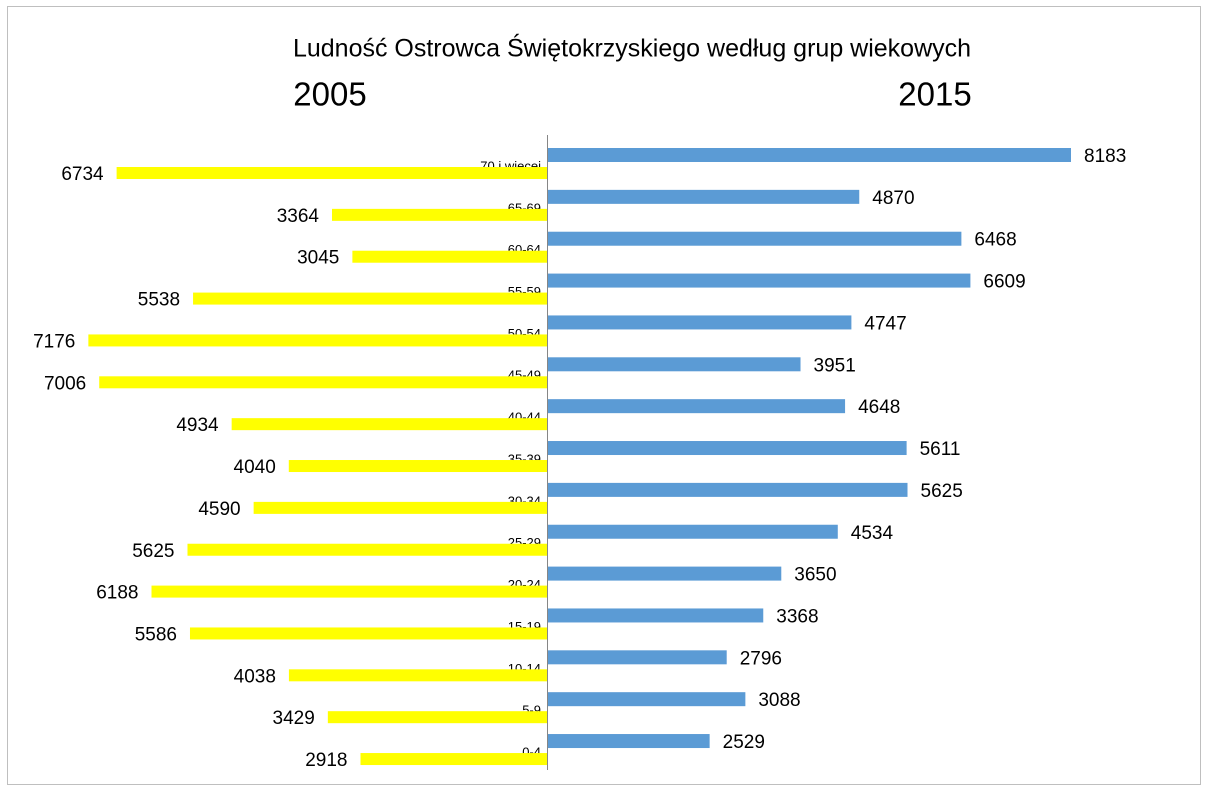 This screenshot has width=1208, height=792. What do you see at coordinates (885, 323) in the screenshot?
I see `value-label: 4747` at bounding box center [885, 323].